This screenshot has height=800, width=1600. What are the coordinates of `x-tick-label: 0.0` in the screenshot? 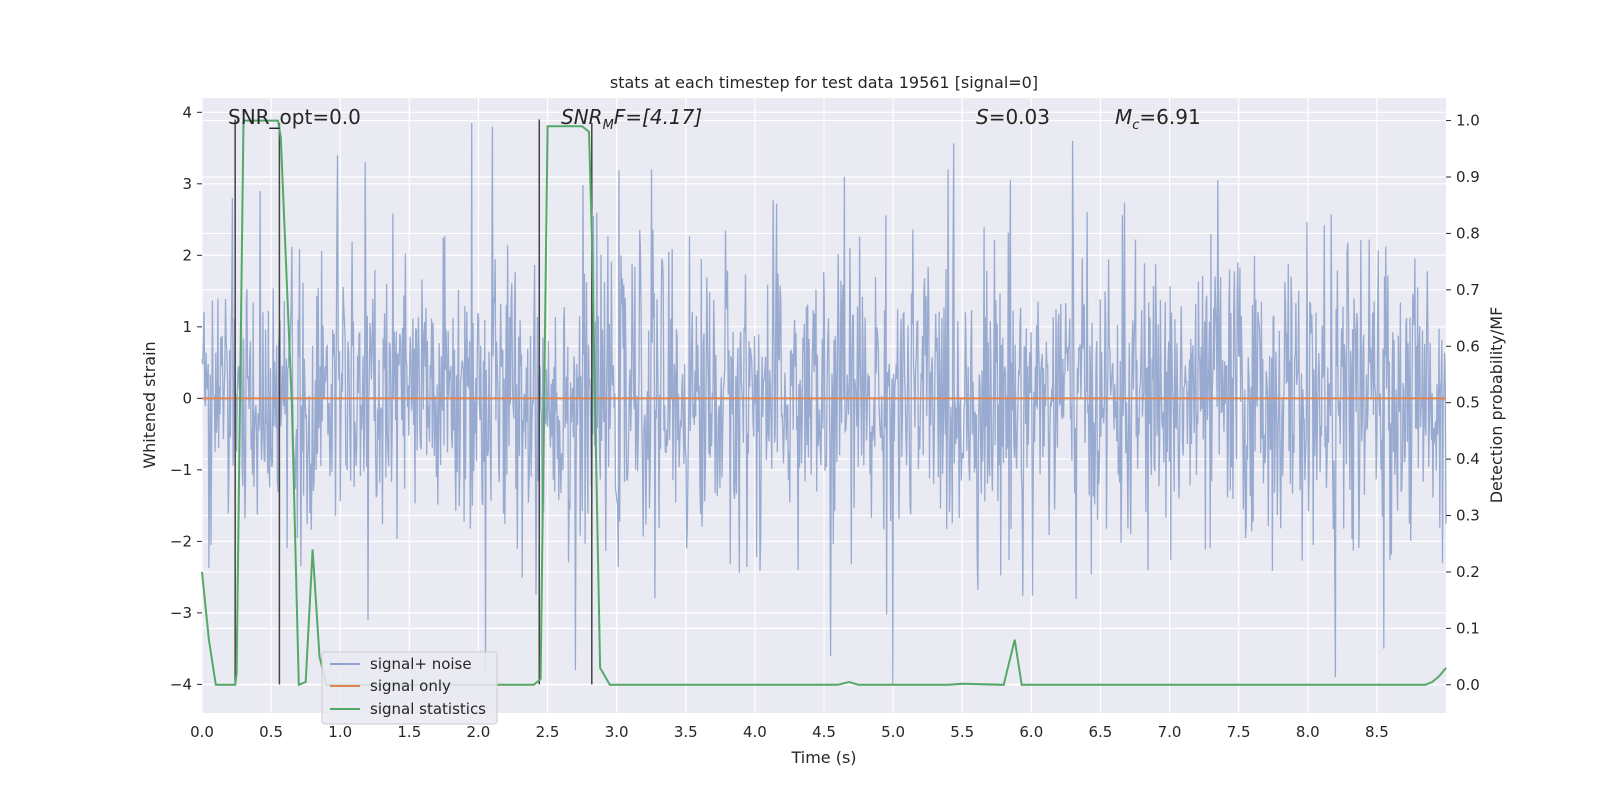 It's located at (202, 732).